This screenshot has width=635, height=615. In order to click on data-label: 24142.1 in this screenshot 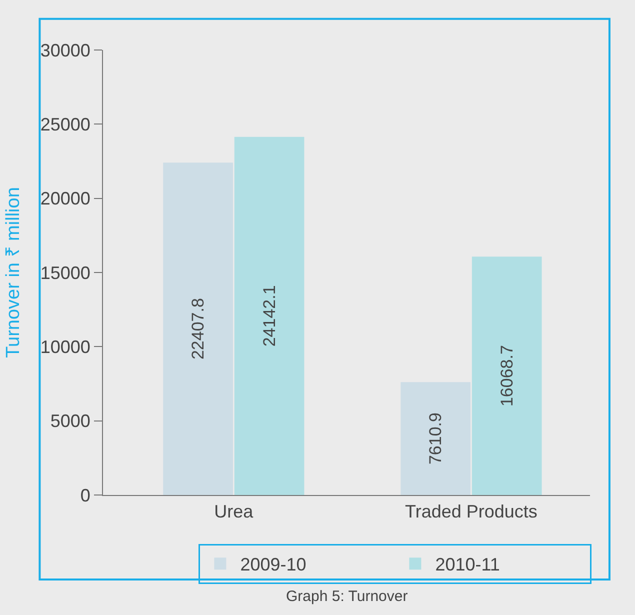, I will do `click(269, 316)`.